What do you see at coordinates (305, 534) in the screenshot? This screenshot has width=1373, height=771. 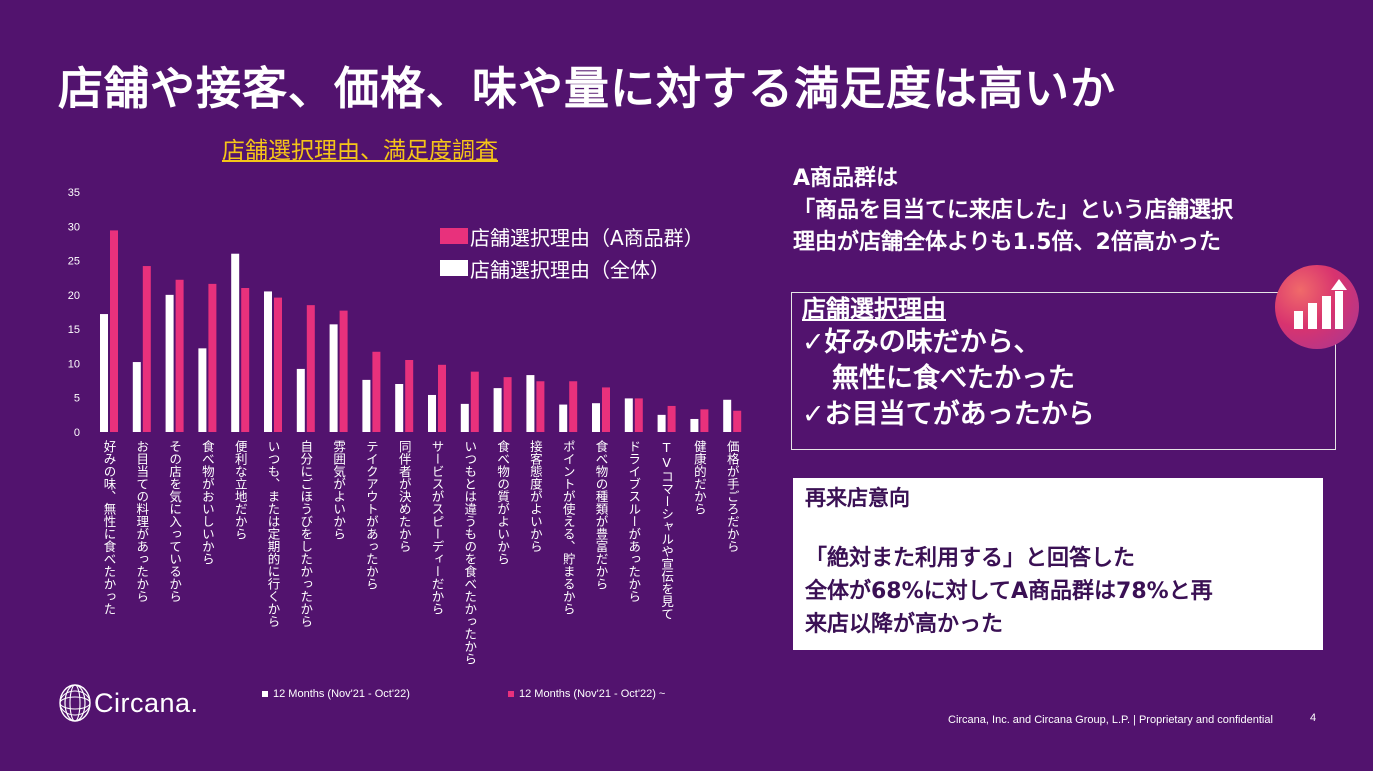 I see `x-category-label: 自分にごほうびをしたかったから` at bounding box center [305, 534].